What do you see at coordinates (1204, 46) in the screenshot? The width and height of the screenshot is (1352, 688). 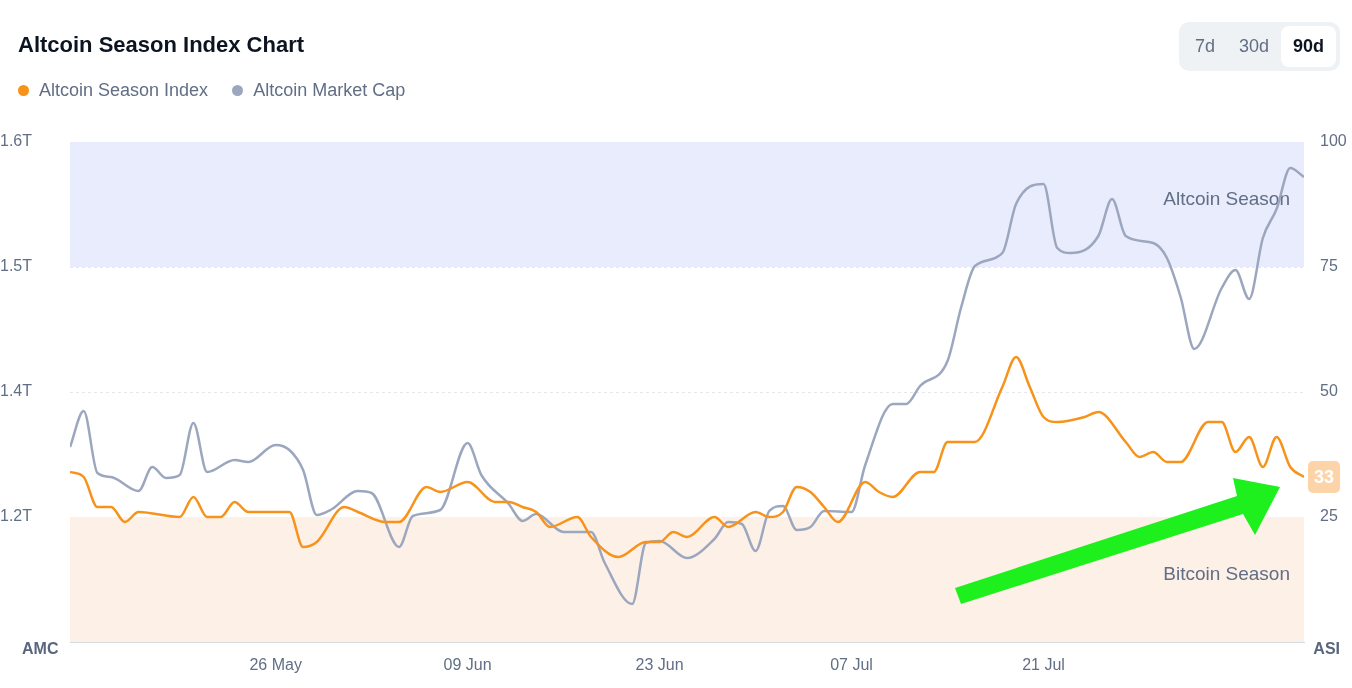 I see `text: 7d` at bounding box center [1204, 46].